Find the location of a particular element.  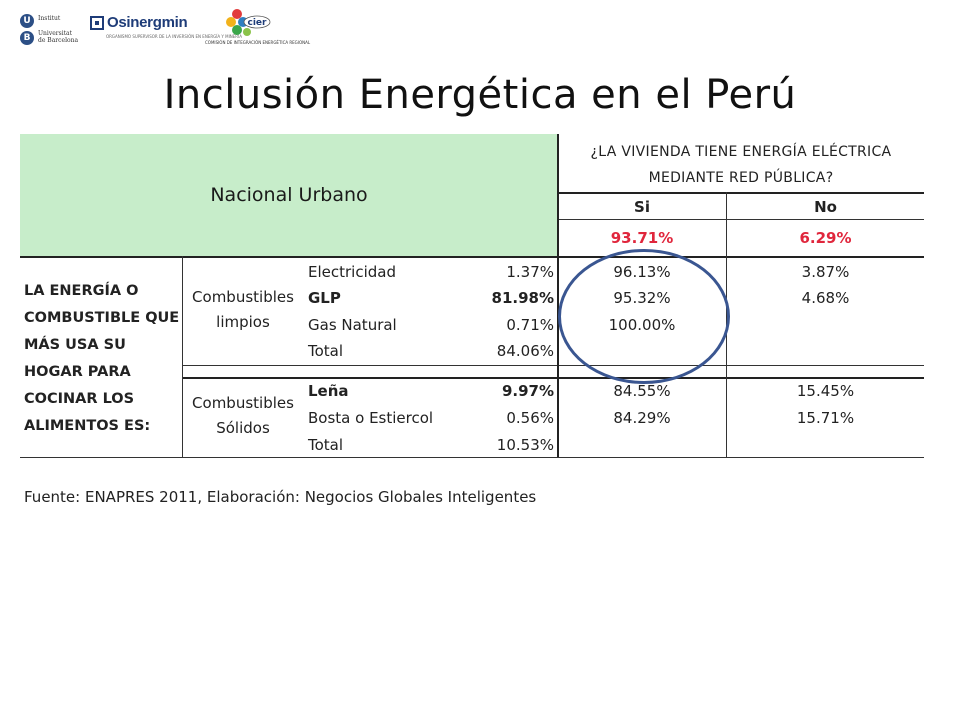

row-no: 15.71% is located at coordinates (825, 418).